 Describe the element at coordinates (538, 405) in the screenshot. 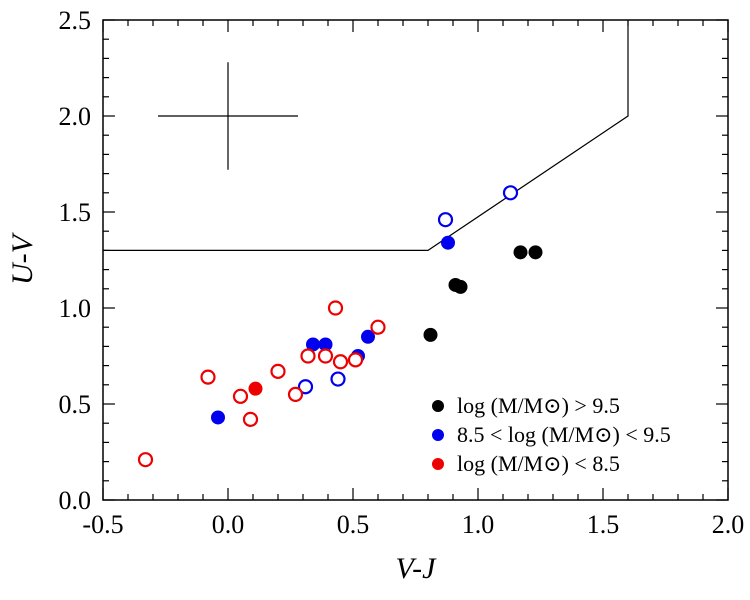

I see `legend-label: log (M/M⊙) > 9.5` at that location.